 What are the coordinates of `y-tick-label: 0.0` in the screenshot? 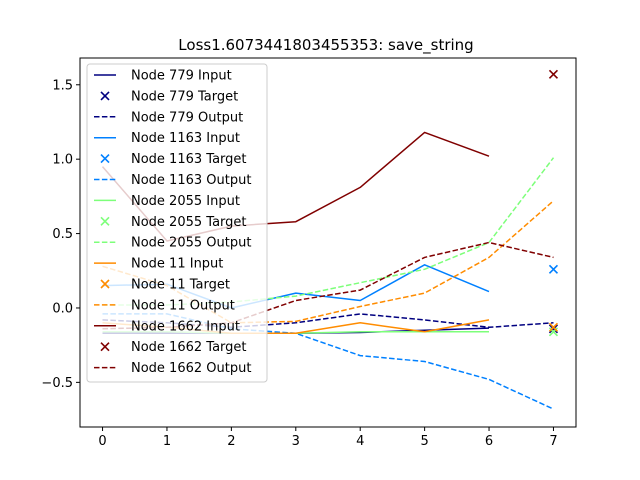 It's located at (62, 308).